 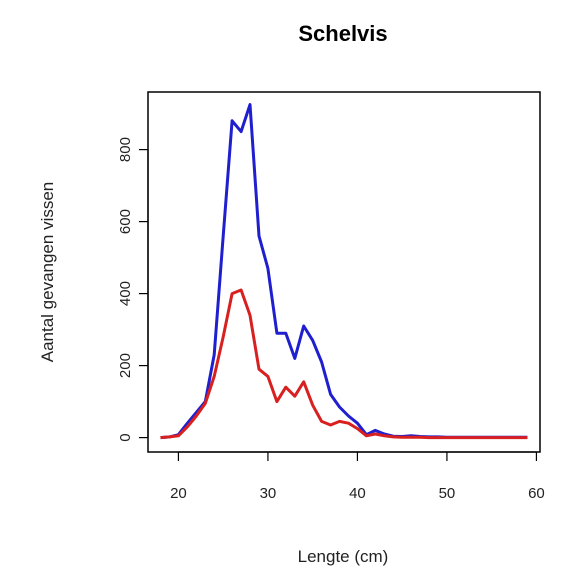 What do you see at coordinates (447, 493) in the screenshot?
I see `x-tick-label: 50` at bounding box center [447, 493].